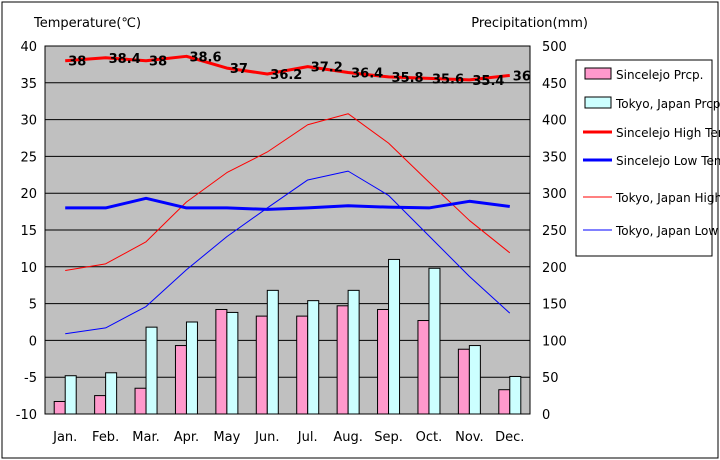 The width and height of the screenshot is (720, 460). What do you see at coordinates (408, 78) in the screenshot?
I see `data-label: 35.8` at bounding box center [408, 78].